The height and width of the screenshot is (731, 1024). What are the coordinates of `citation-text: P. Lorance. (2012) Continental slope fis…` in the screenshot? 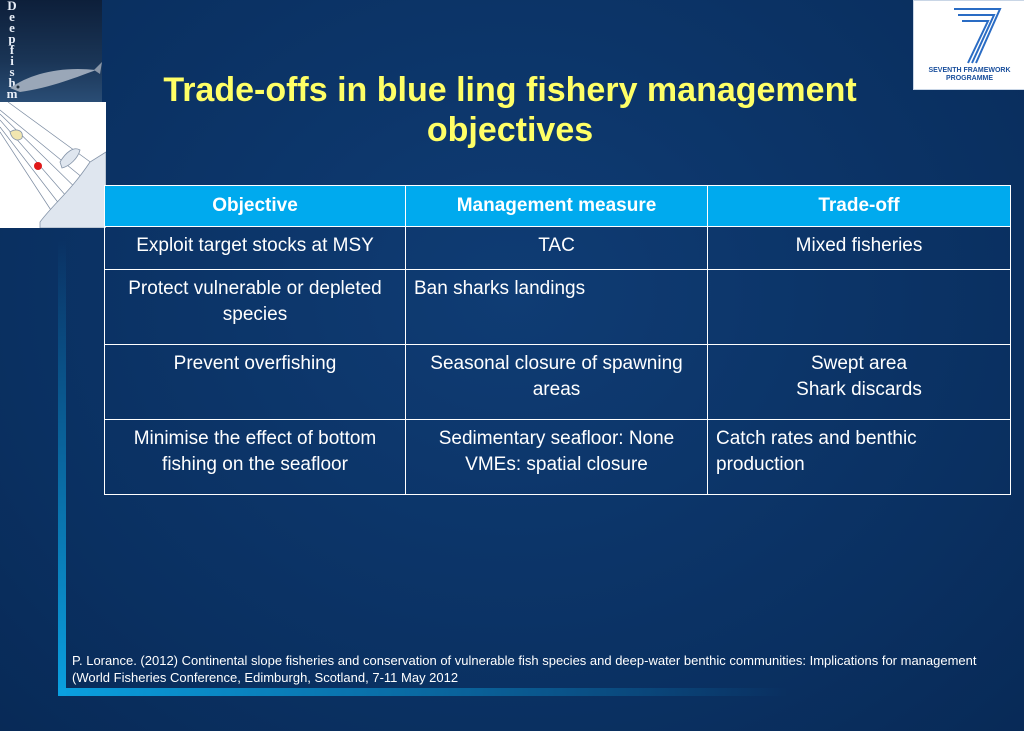 It's located at (524, 669).